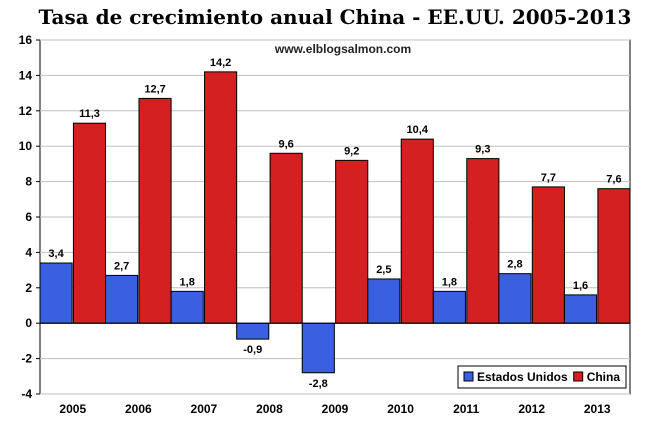 The image size is (650, 430). Describe the element at coordinates (515, 298) in the screenshot. I see `bar-estados-unidos-2012` at that location.